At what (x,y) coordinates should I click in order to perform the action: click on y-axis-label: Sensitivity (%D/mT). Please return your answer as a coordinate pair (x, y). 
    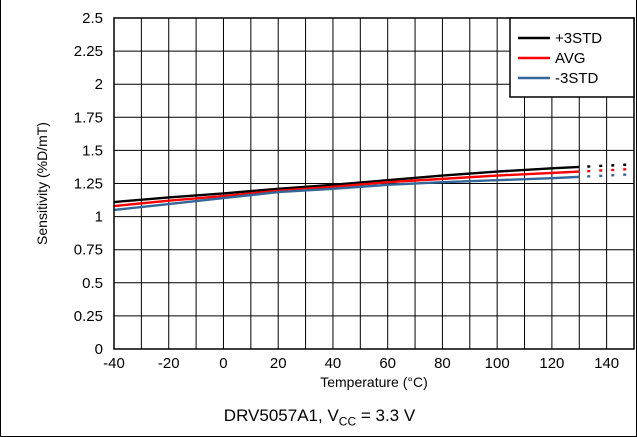
    Looking at the image, I should click on (42, 183).